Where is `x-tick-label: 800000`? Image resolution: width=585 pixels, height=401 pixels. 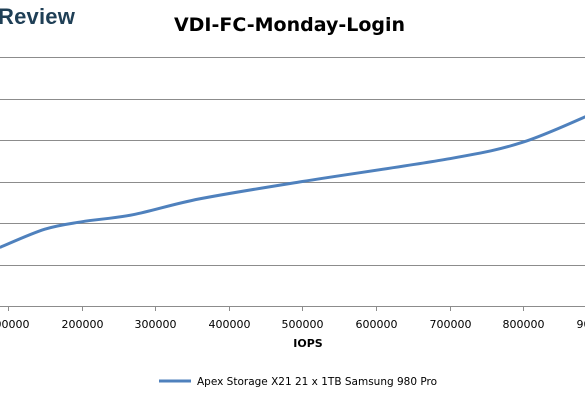 x-tick-label: 800000 is located at coordinates (524, 324).